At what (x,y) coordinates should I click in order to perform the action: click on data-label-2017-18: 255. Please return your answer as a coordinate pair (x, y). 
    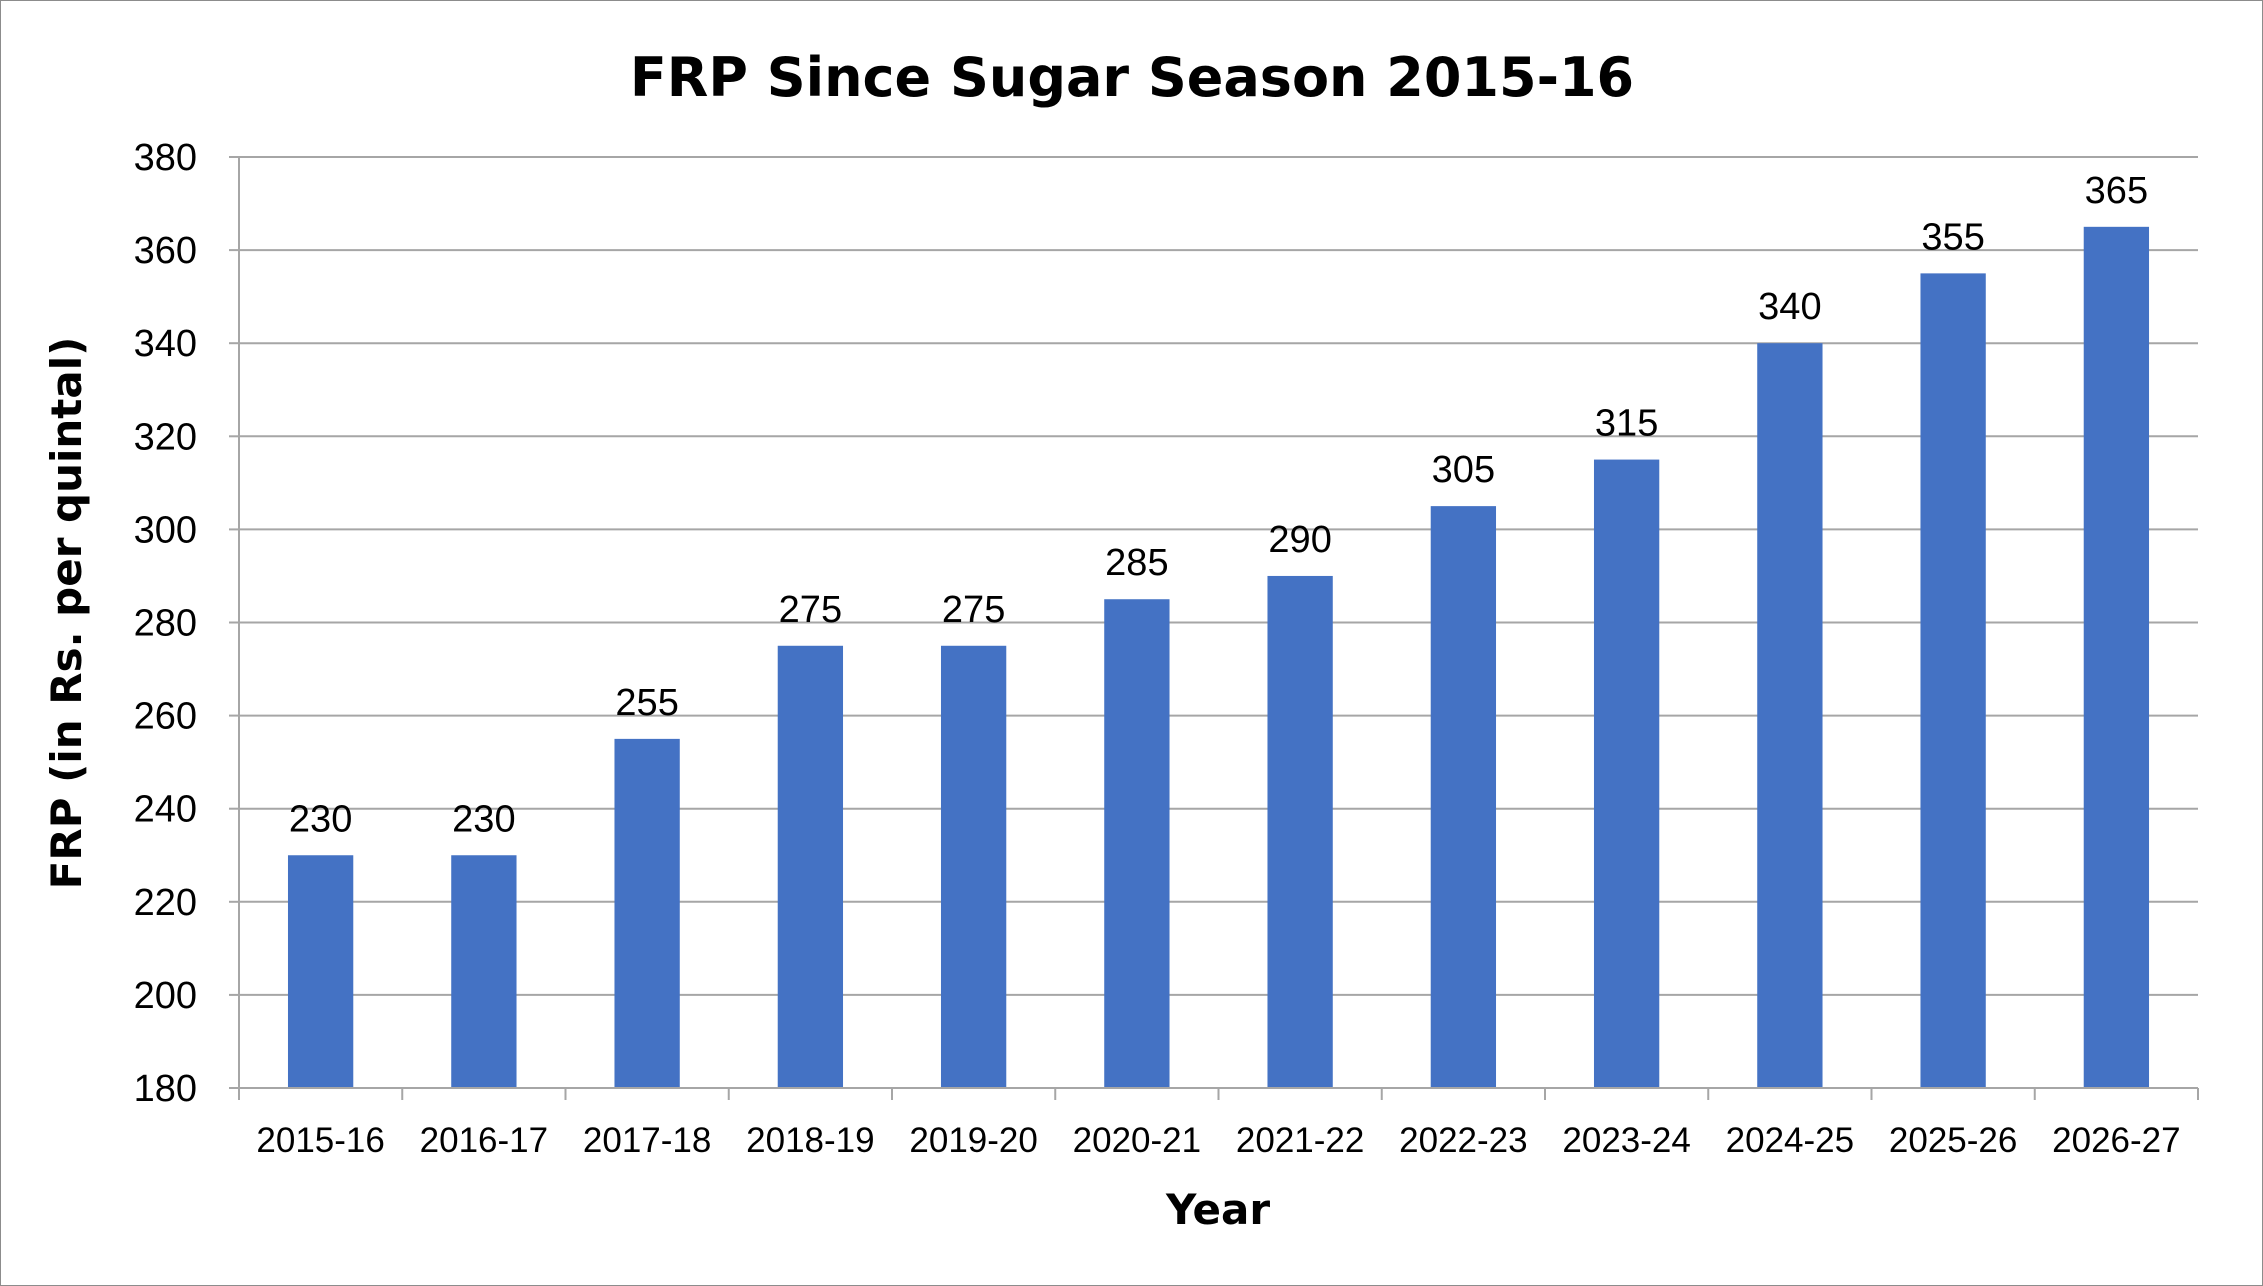
    Looking at the image, I should click on (646, 703).